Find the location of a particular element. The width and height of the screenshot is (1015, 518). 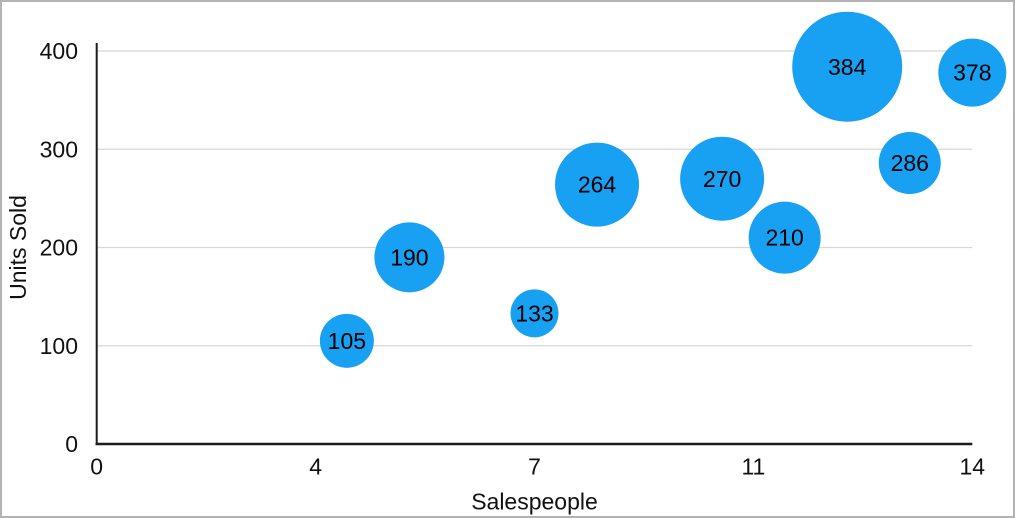

bubble-label-378: 378 is located at coordinates (972, 73).